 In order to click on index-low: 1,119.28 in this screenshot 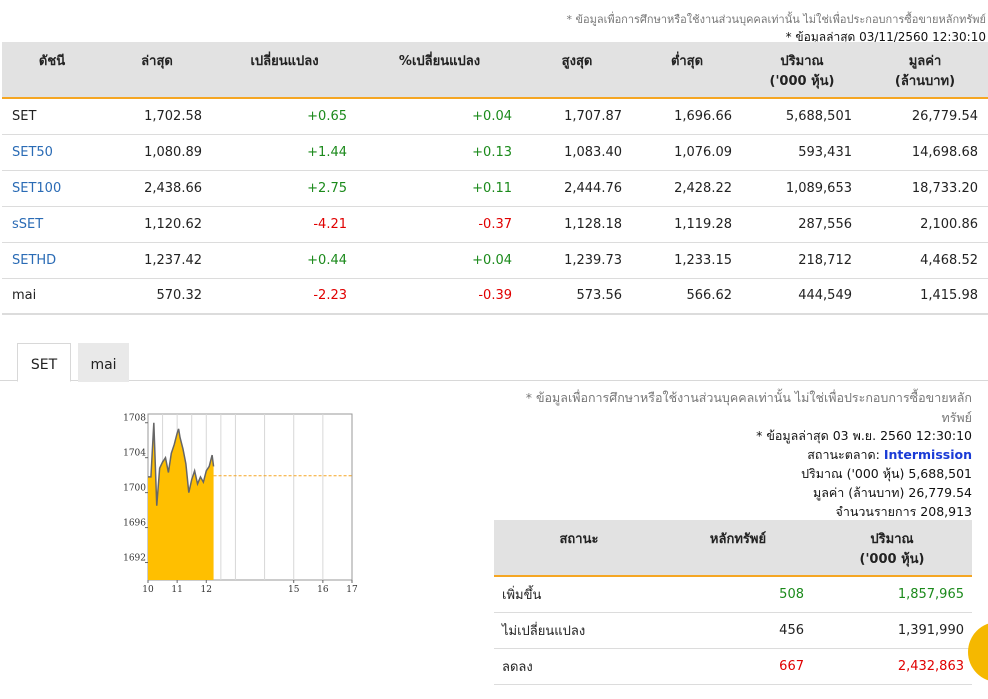, I will do `click(687, 224)`.